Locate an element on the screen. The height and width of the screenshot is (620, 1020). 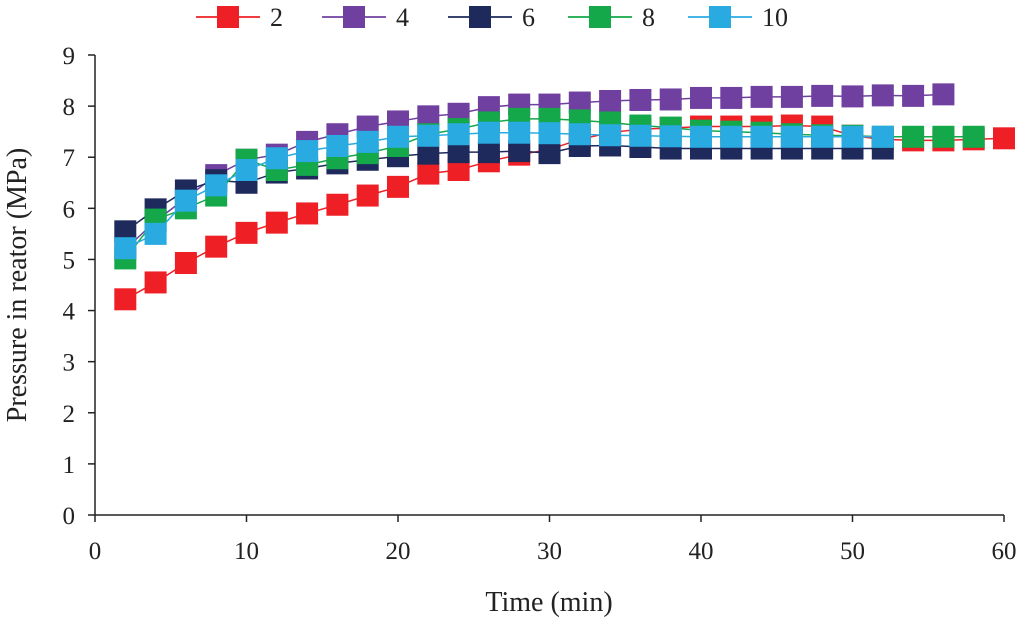
x-ticks: 0 10 20 30 40 50 60 is located at coordinates (553, 540).